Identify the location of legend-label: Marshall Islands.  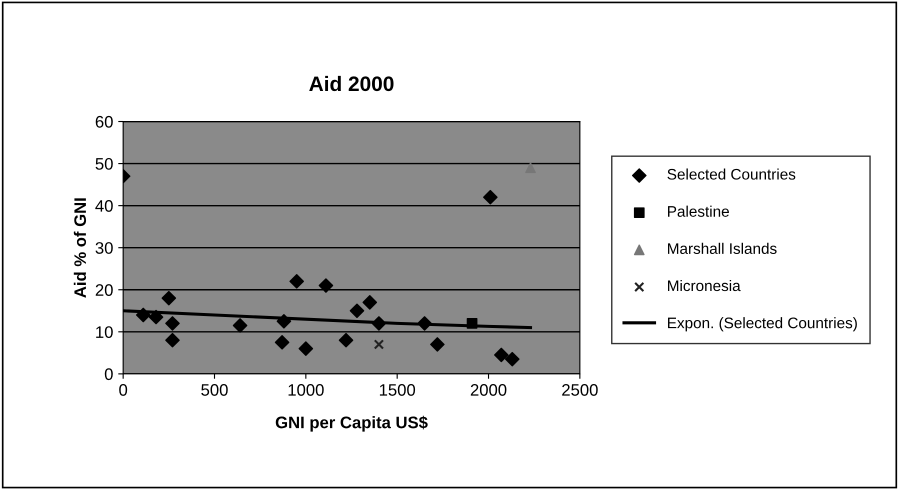
(722, 248).